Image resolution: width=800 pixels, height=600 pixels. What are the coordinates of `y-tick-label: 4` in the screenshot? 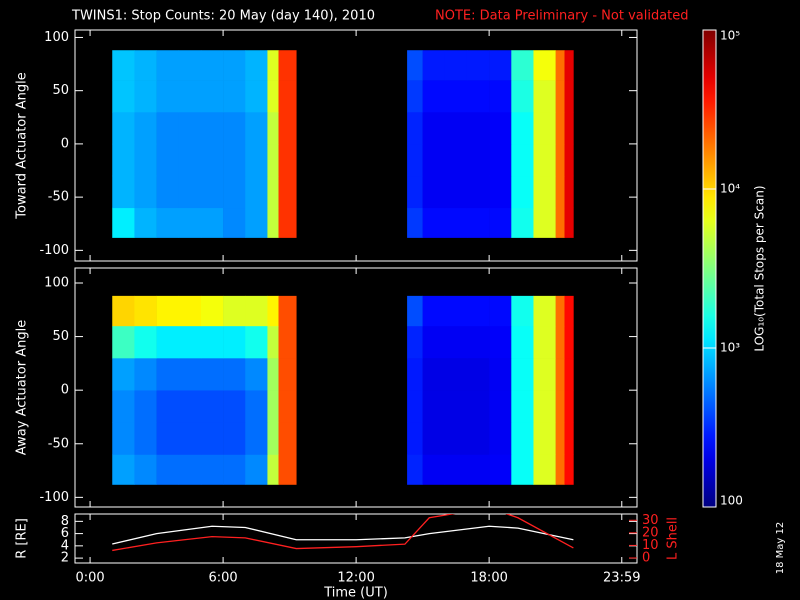 It's located at (65, 545).